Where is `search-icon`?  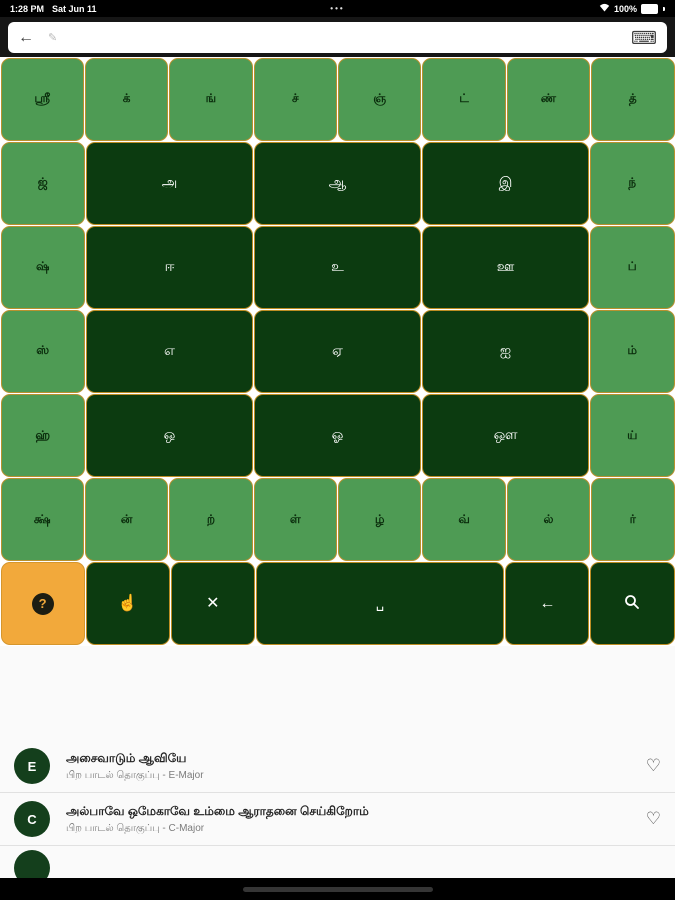 search-icon is located at coordinates (632, 603).